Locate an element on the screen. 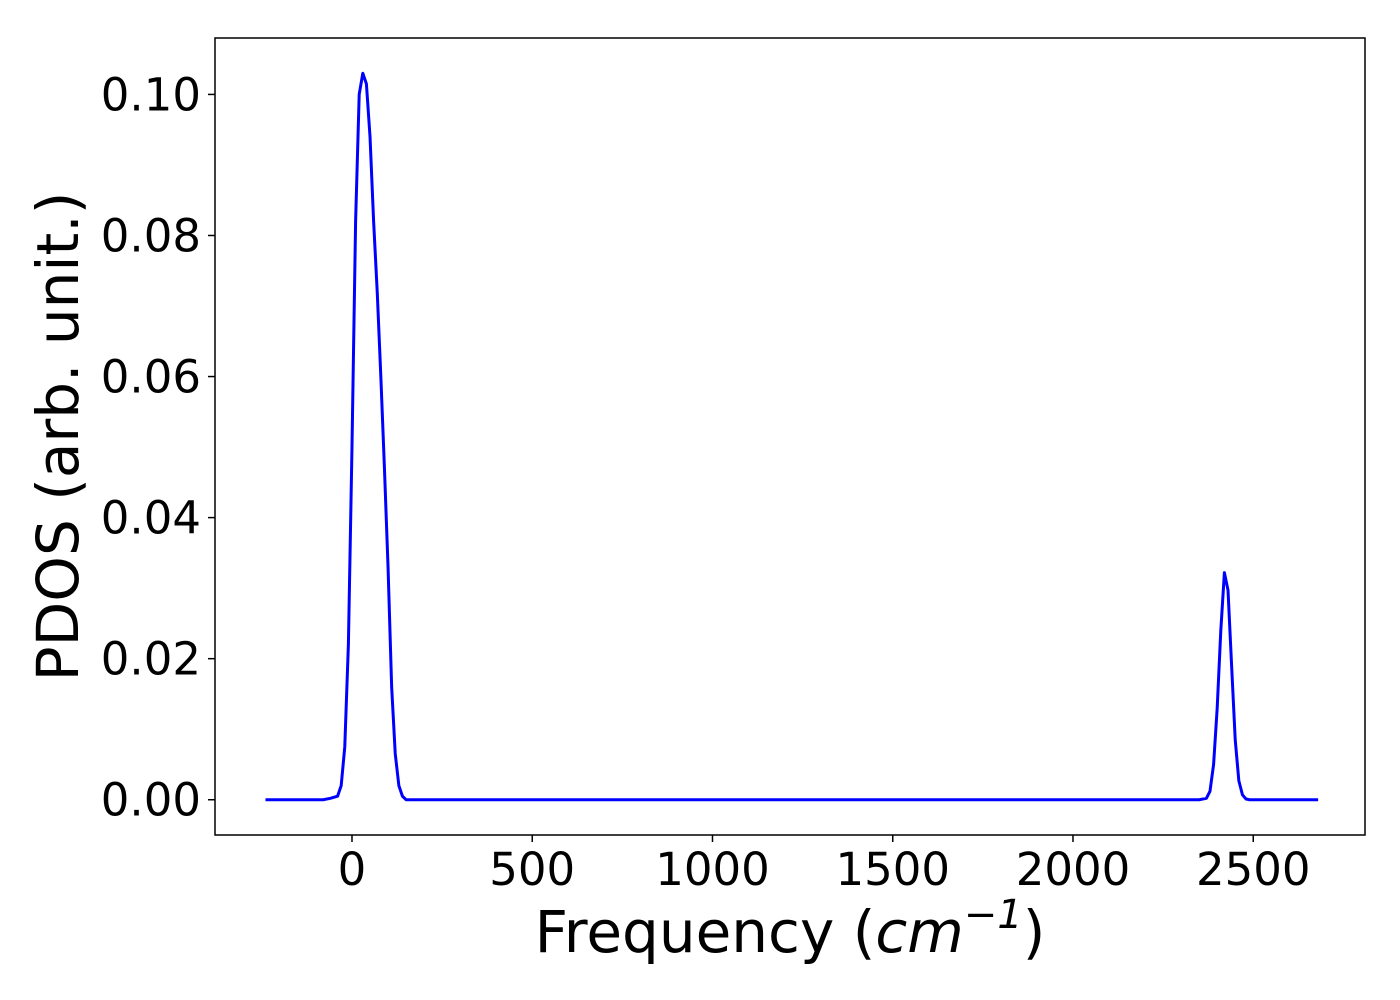 This screenshot has width=1400, height=1000. y-tick-label: 0.10 is located at coordinates (151, 94).